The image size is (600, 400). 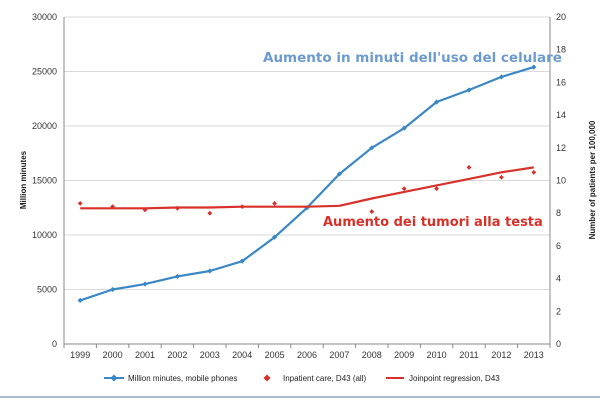 I want to click on y-left-axis-title: Million minutes, so click(x=23, y=179).